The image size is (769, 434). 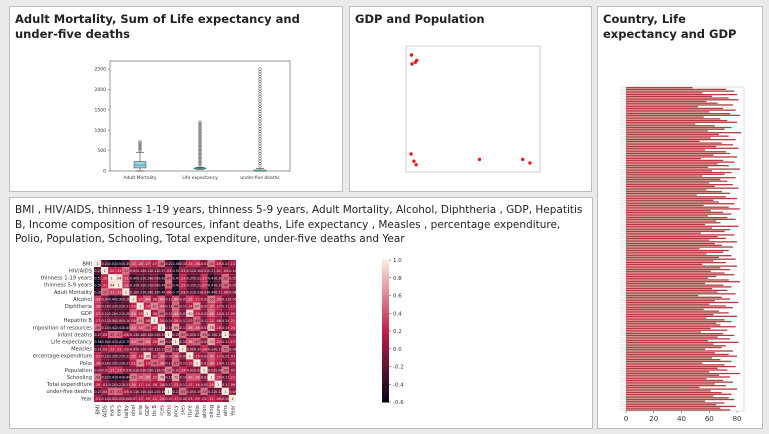 What do you see at coordinates (168, 371) in the screenshot?
I see `heatmap-cell-label: .56` at bounding box center [168, 371].